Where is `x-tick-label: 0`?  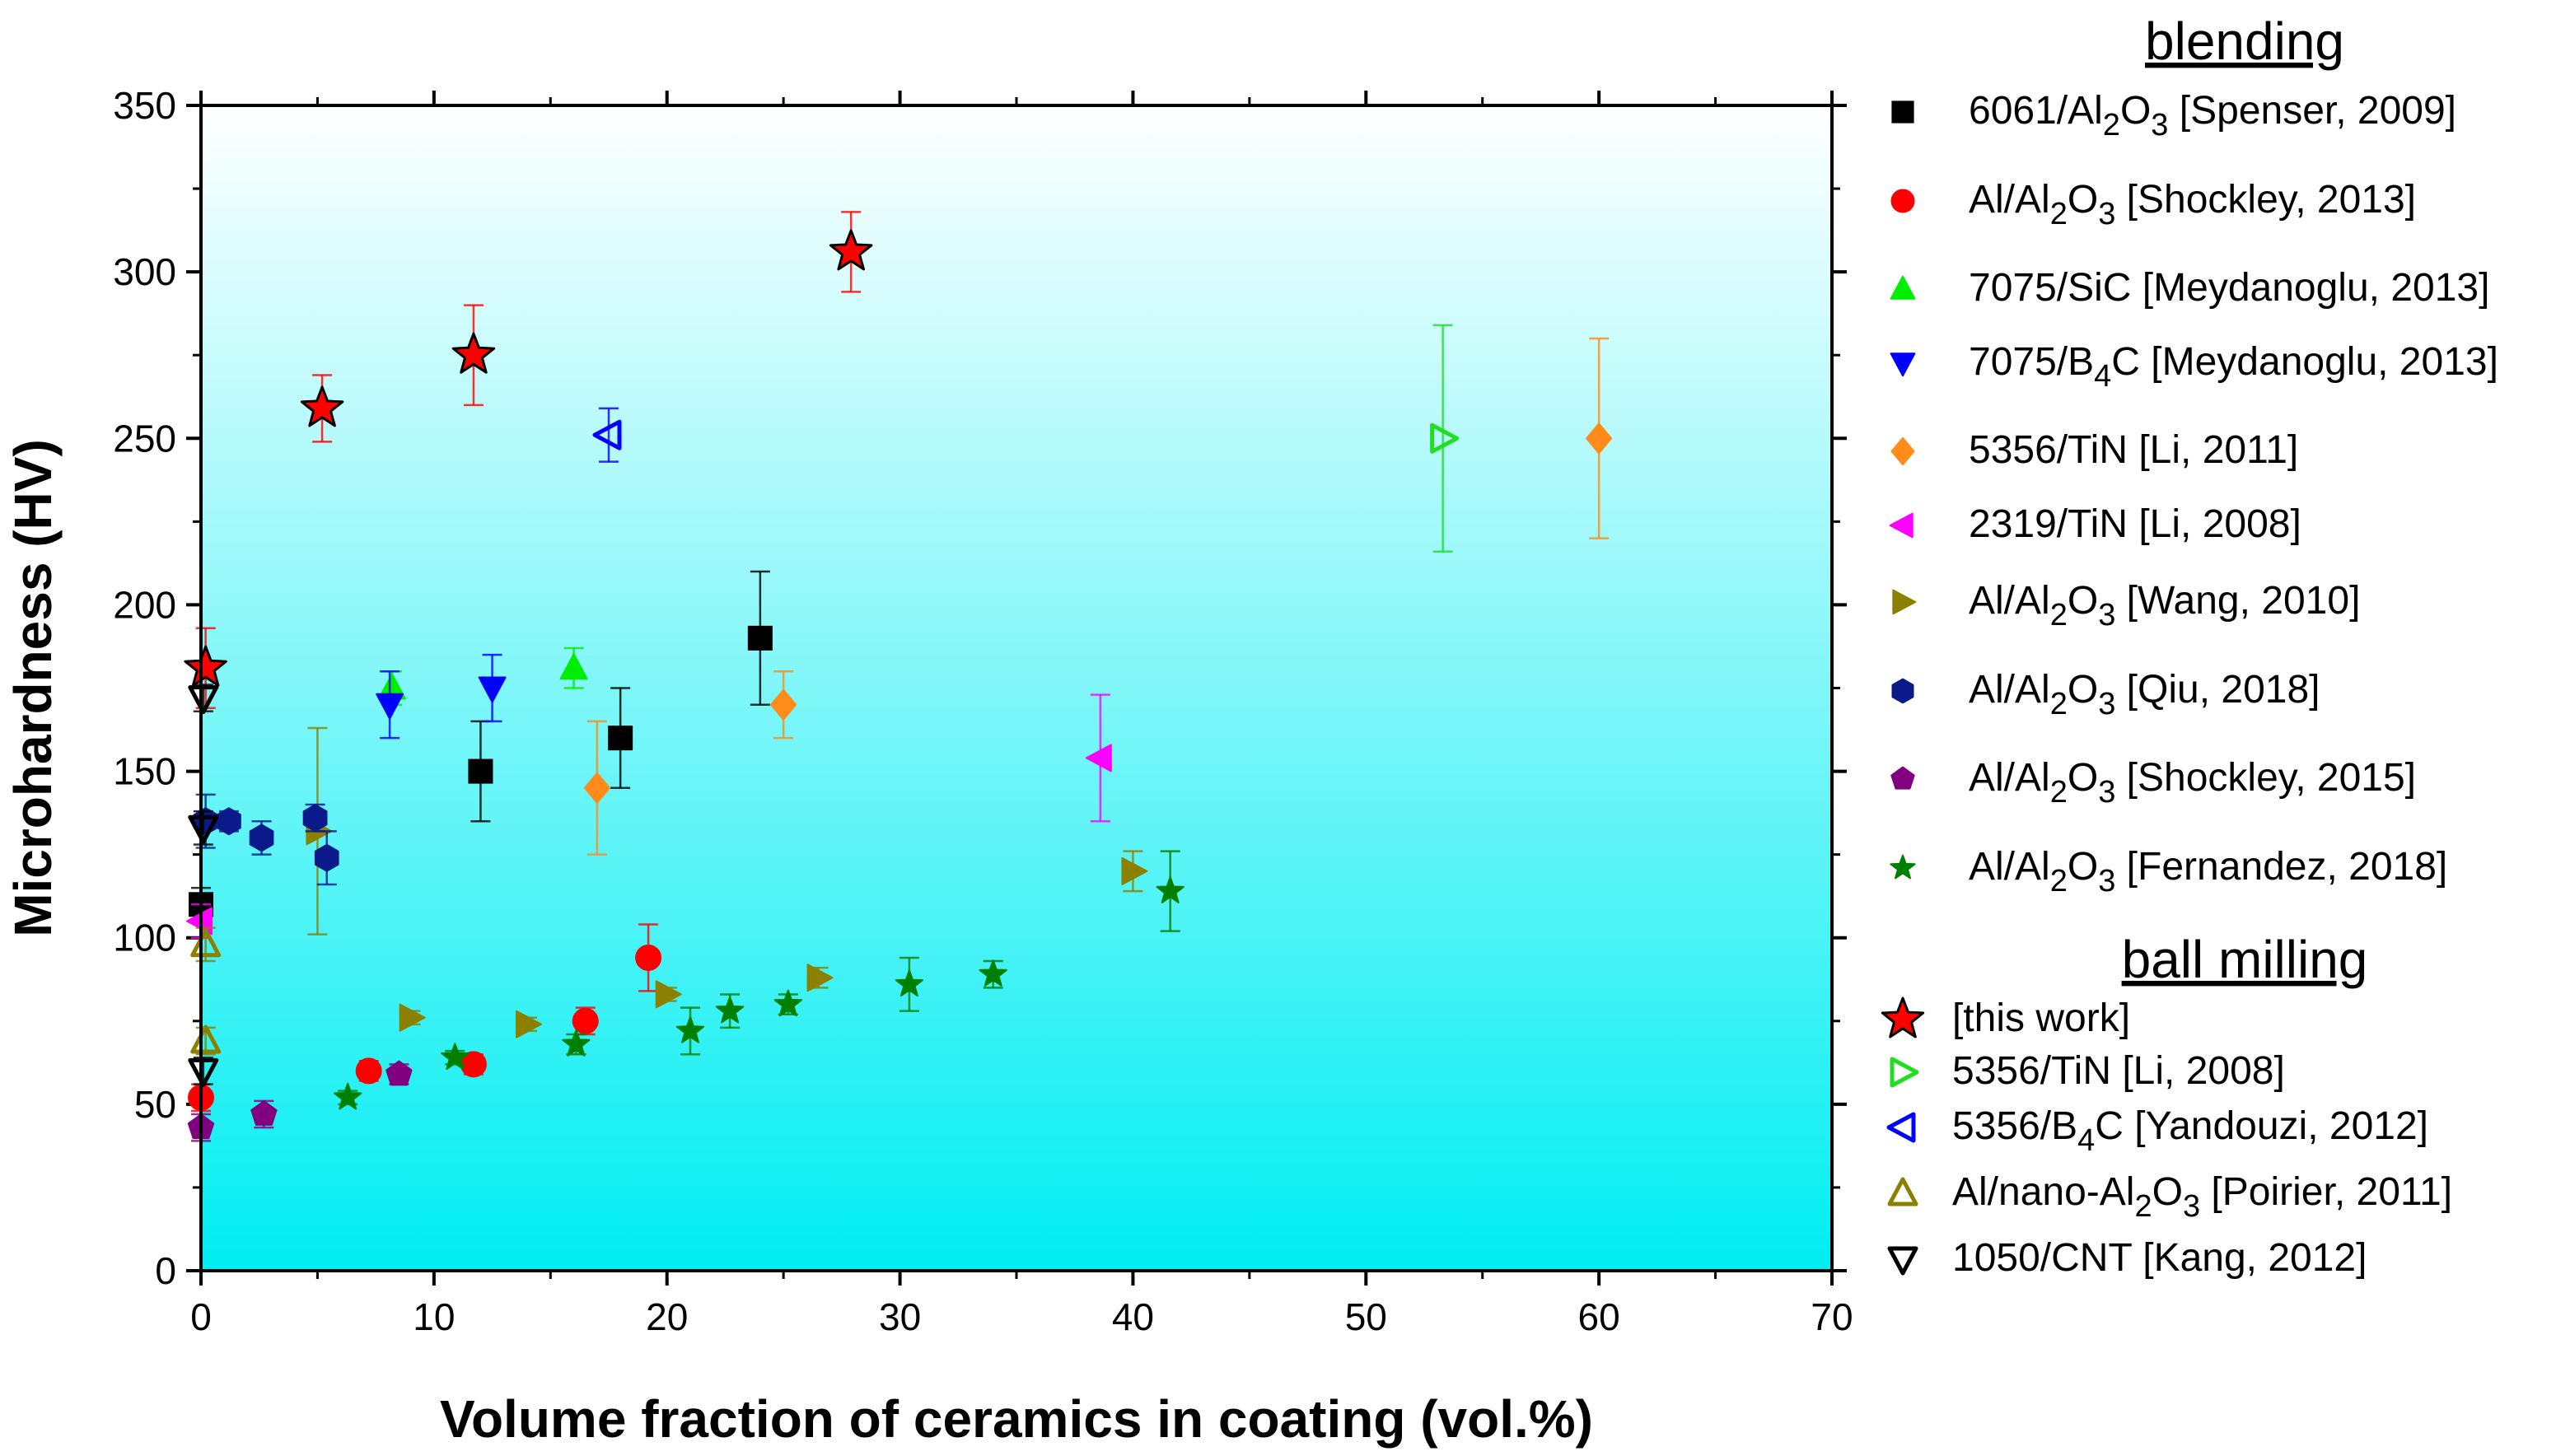 x-tick-label: 0 is located at coordinates (201, 1316).